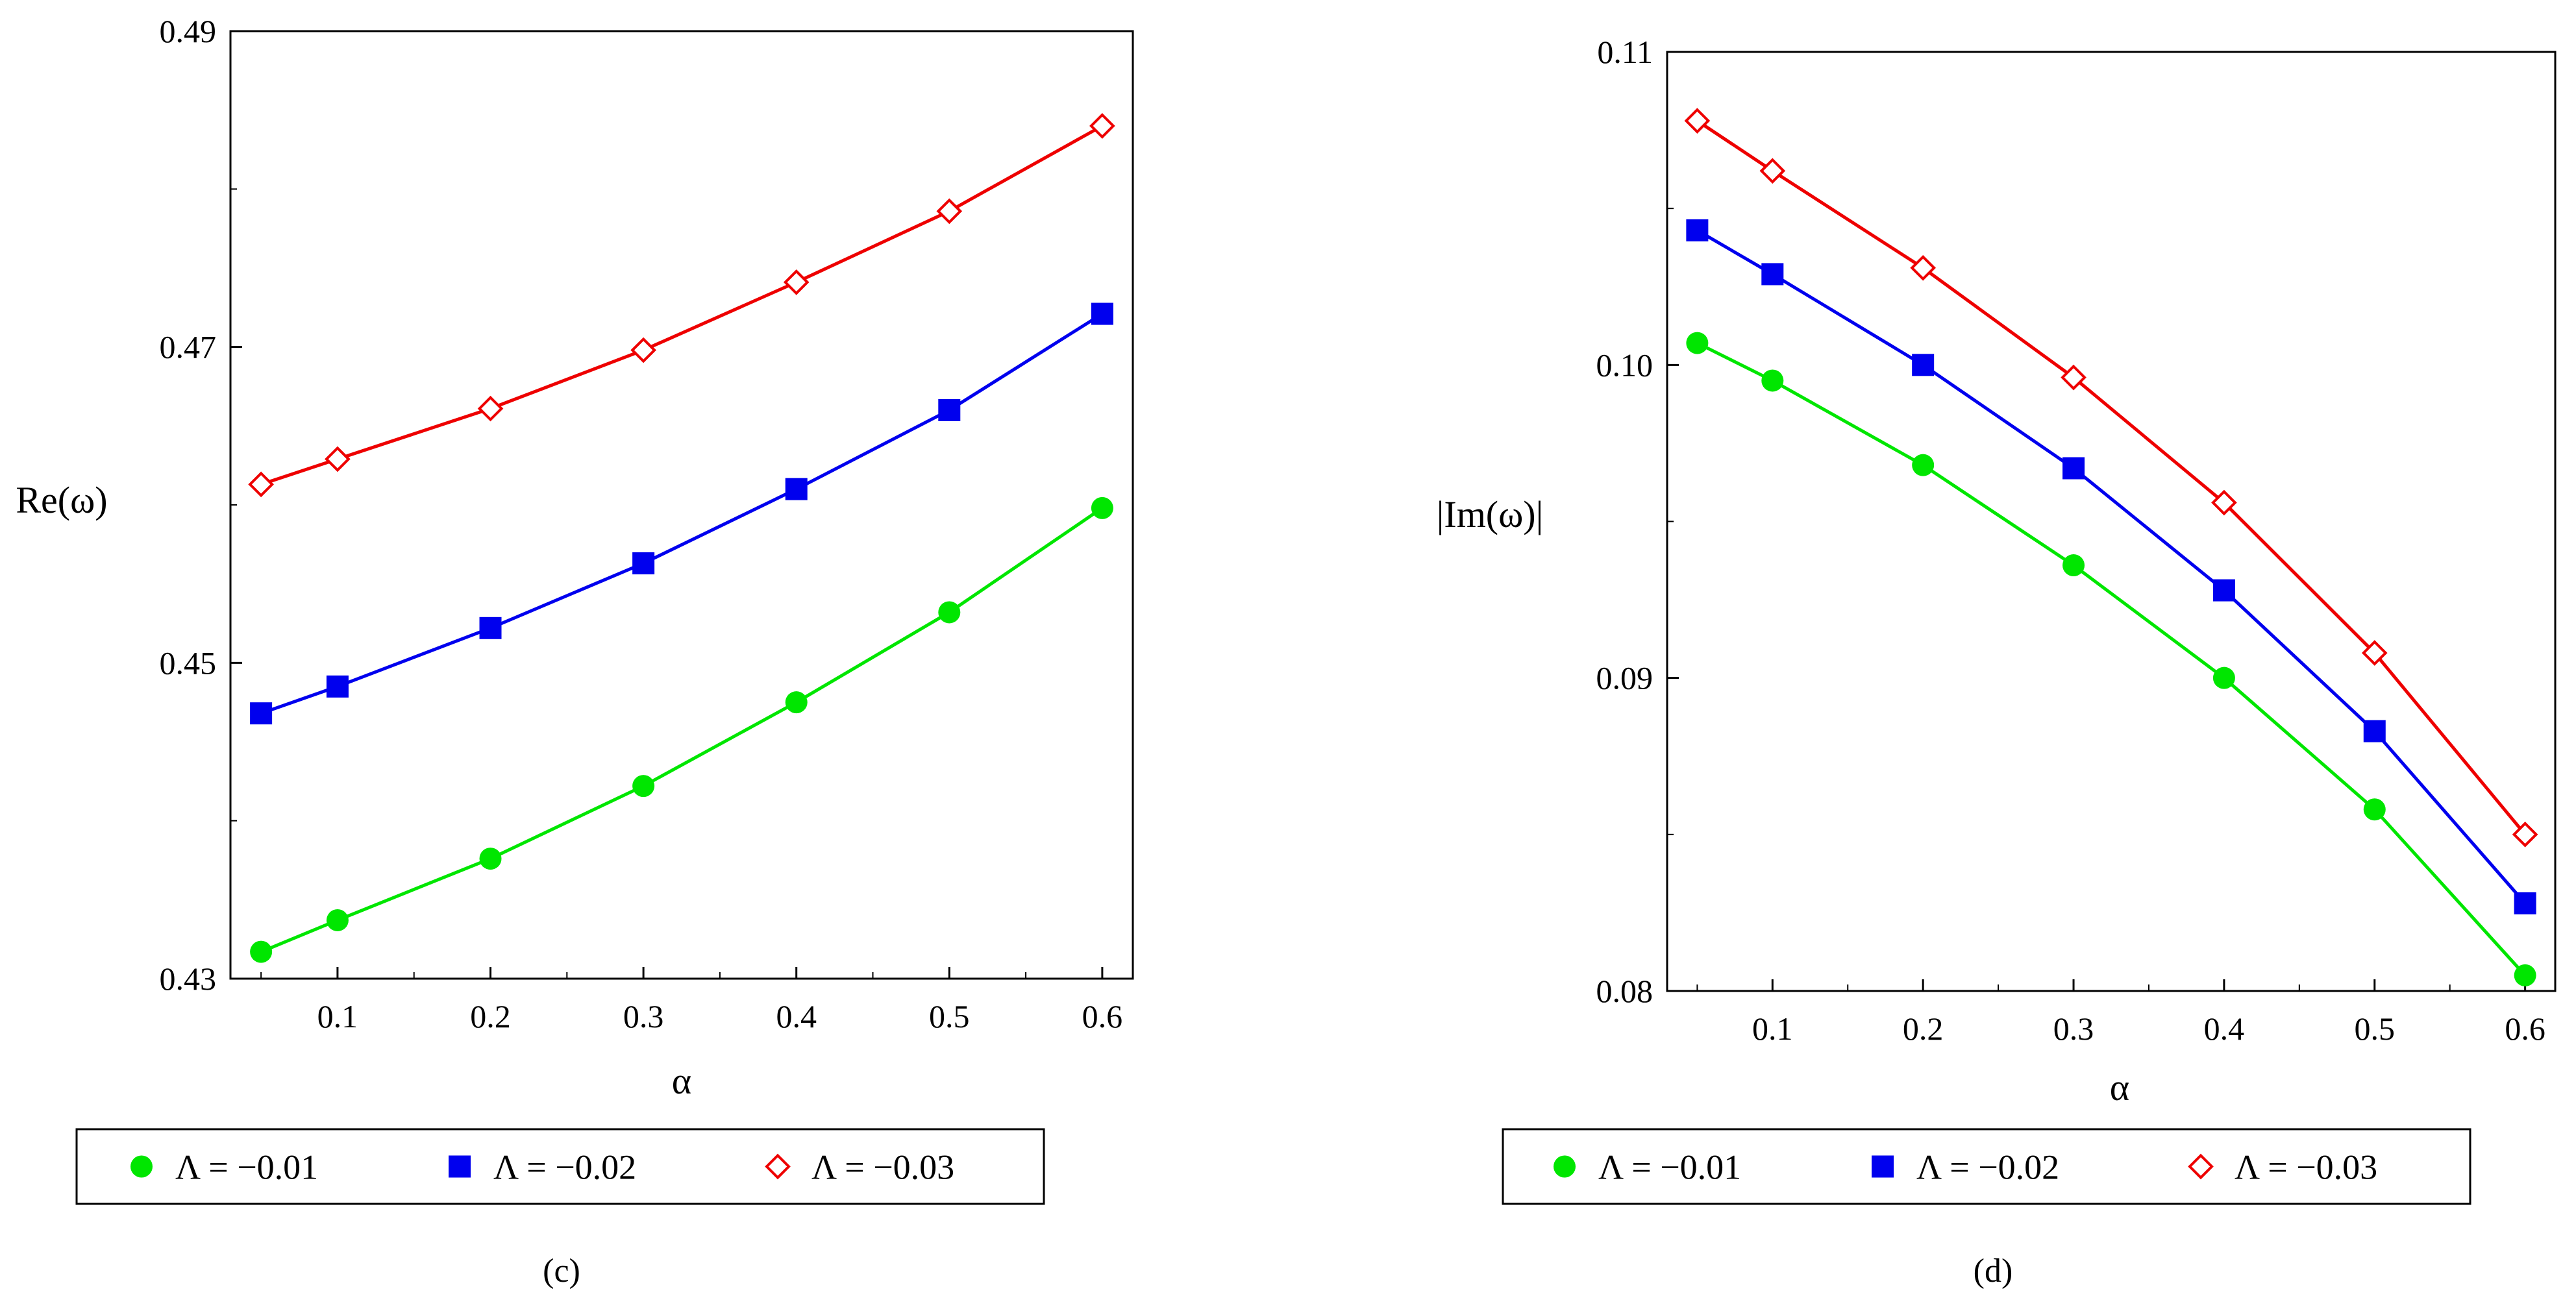 This screenshot has width=2576, height=1296. What do you see at coordinates (188, 347) in the screenshot?
I see `y-tick-label: 0.47` at bounding box center [188, 347].